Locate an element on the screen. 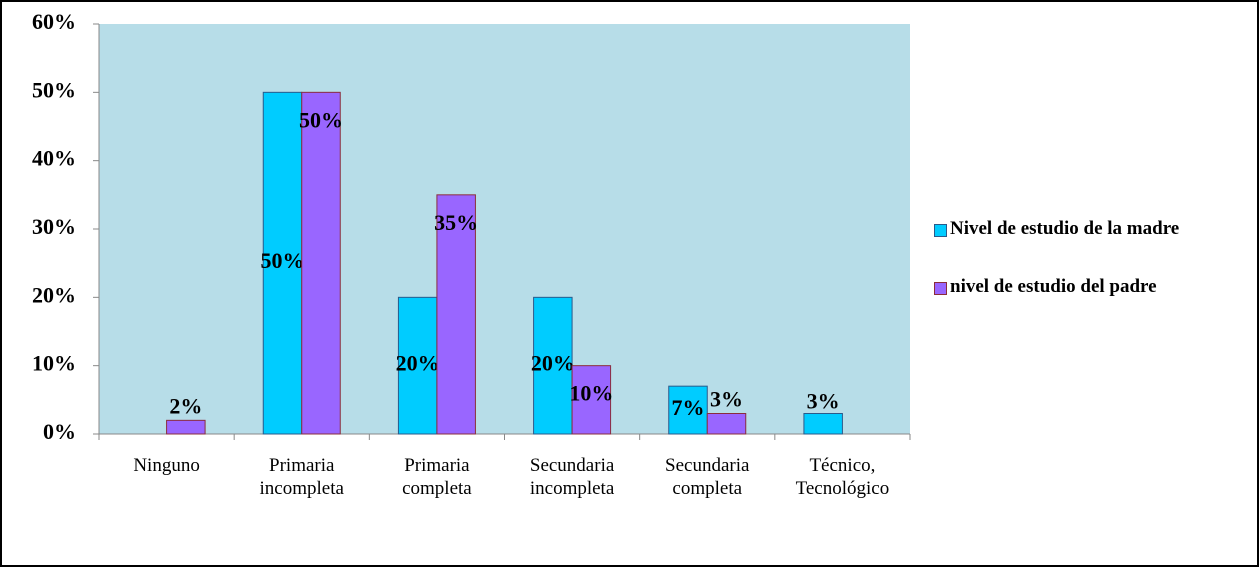  y-tick-label: 40% is located at coordinates (54, 158).